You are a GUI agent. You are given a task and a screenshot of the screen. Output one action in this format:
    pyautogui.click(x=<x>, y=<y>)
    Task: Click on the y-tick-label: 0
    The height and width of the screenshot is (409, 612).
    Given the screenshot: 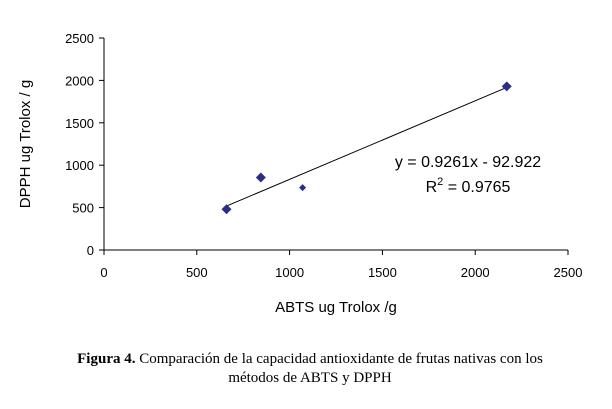 What is the action you would take?
    pyautogui.click(x=90, y=250)
    